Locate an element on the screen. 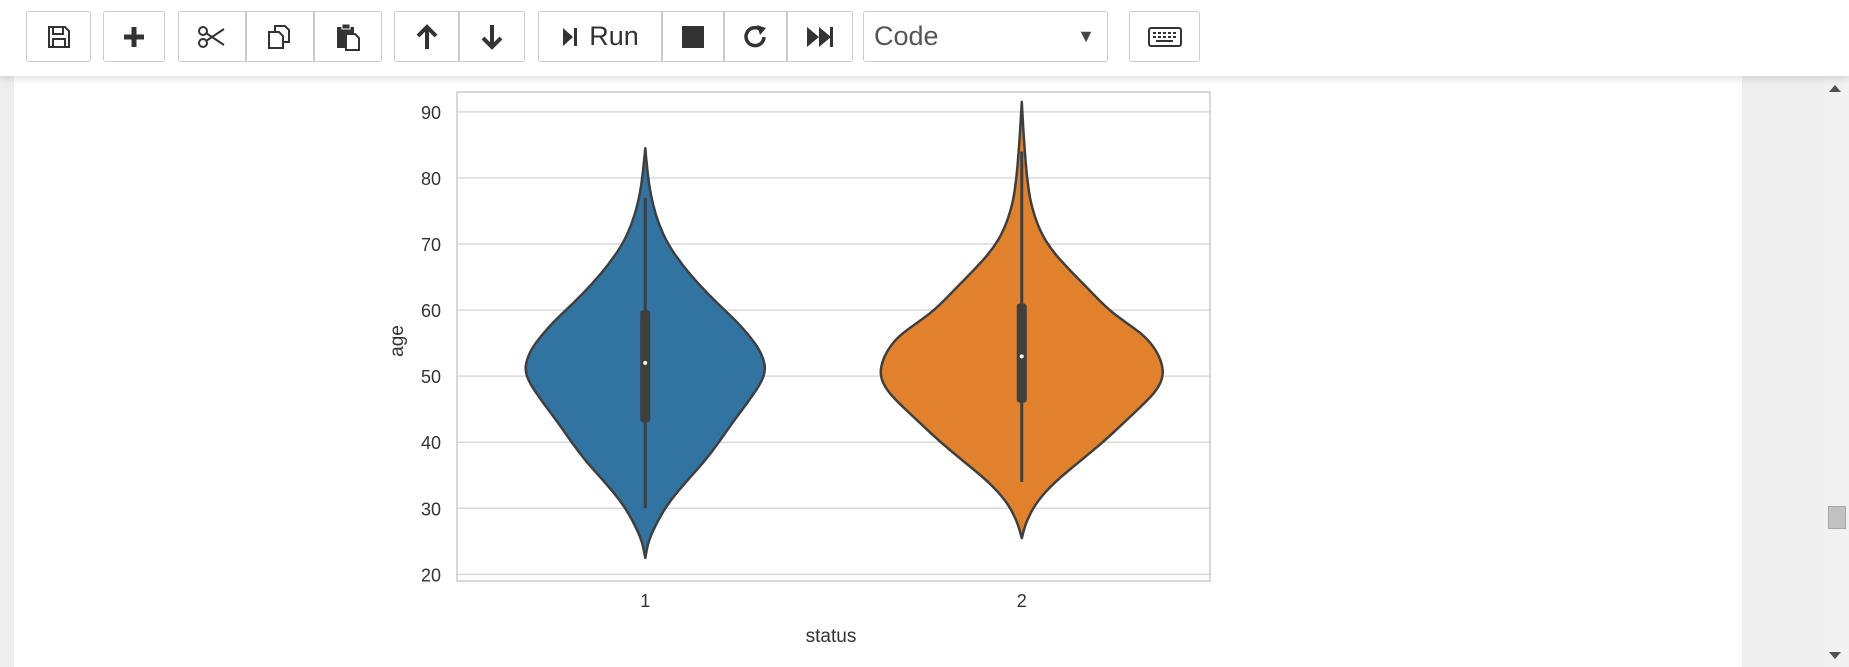  stop-icon is located at coordinates (693, 36).